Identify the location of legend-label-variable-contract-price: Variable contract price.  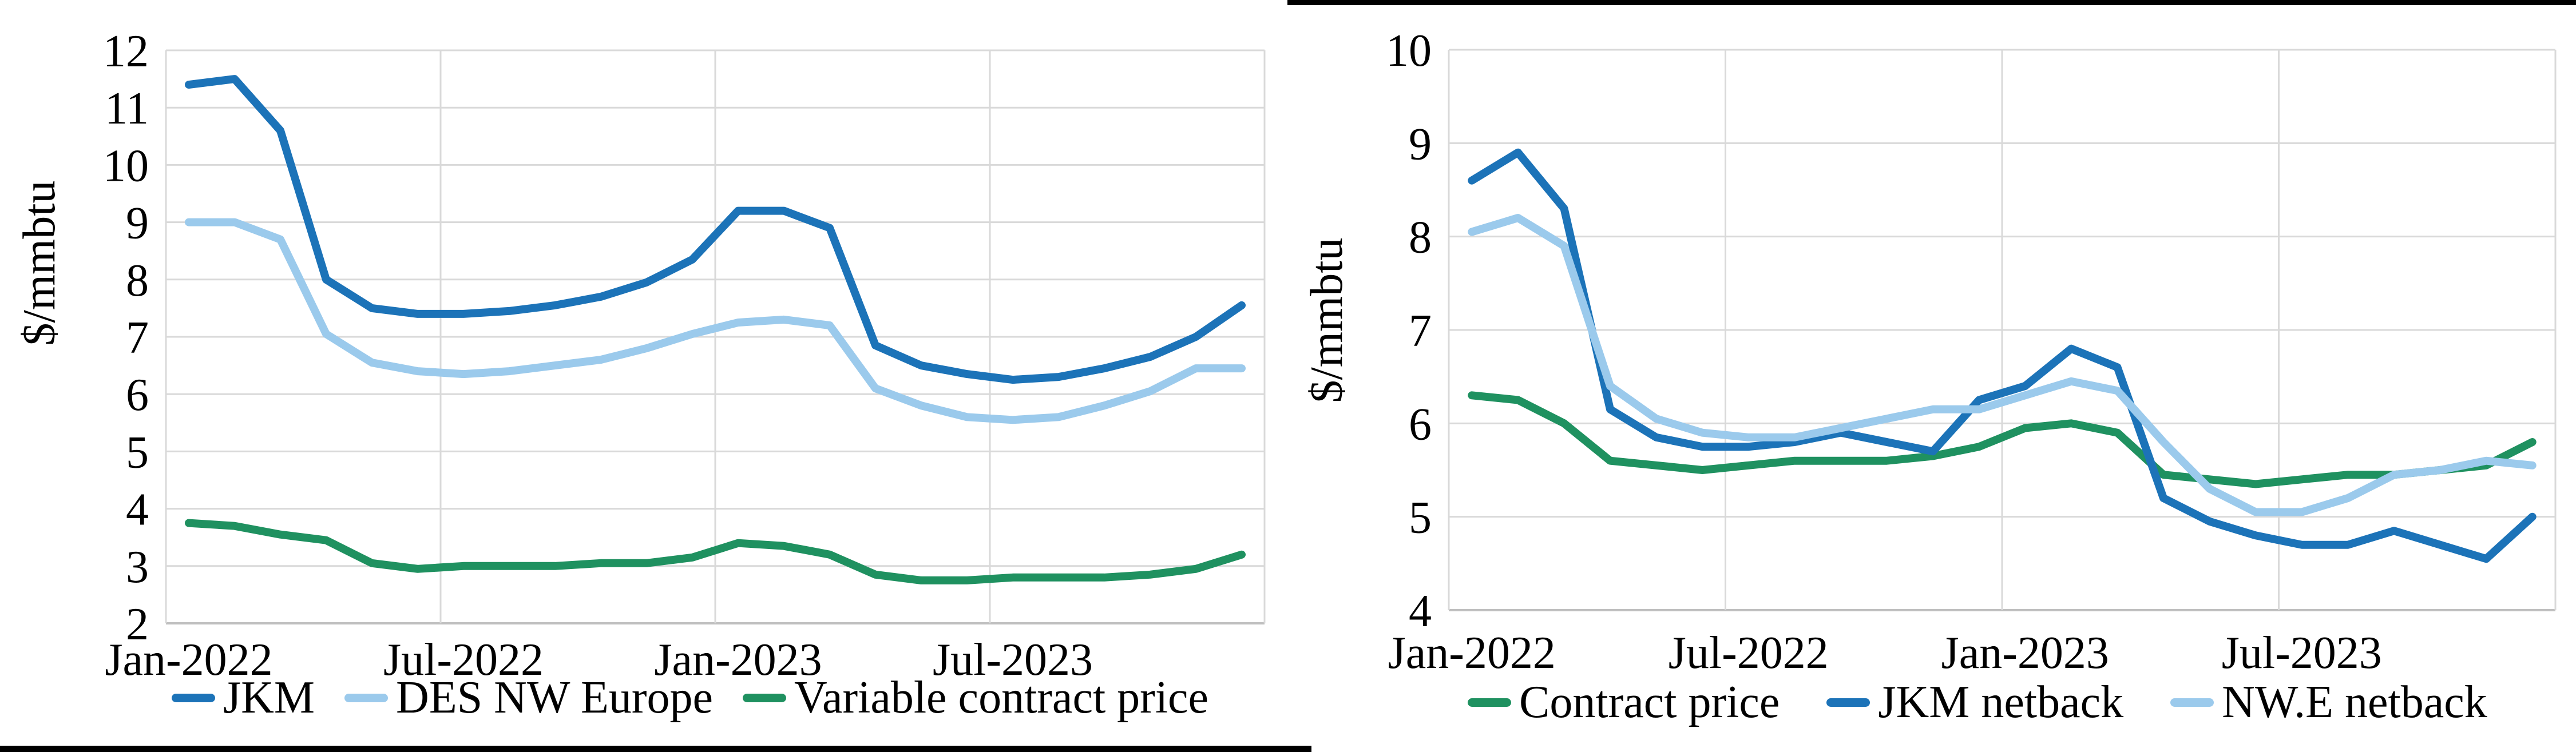
(1002, 698).